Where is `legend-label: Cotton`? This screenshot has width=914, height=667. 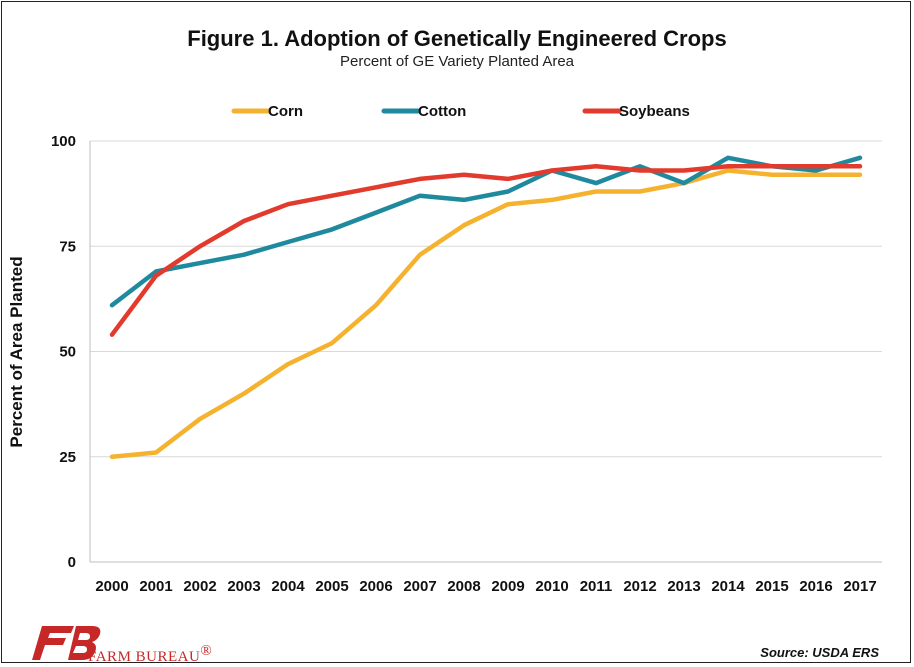
legend-label: Cotton is located at coordinates (442, 111).